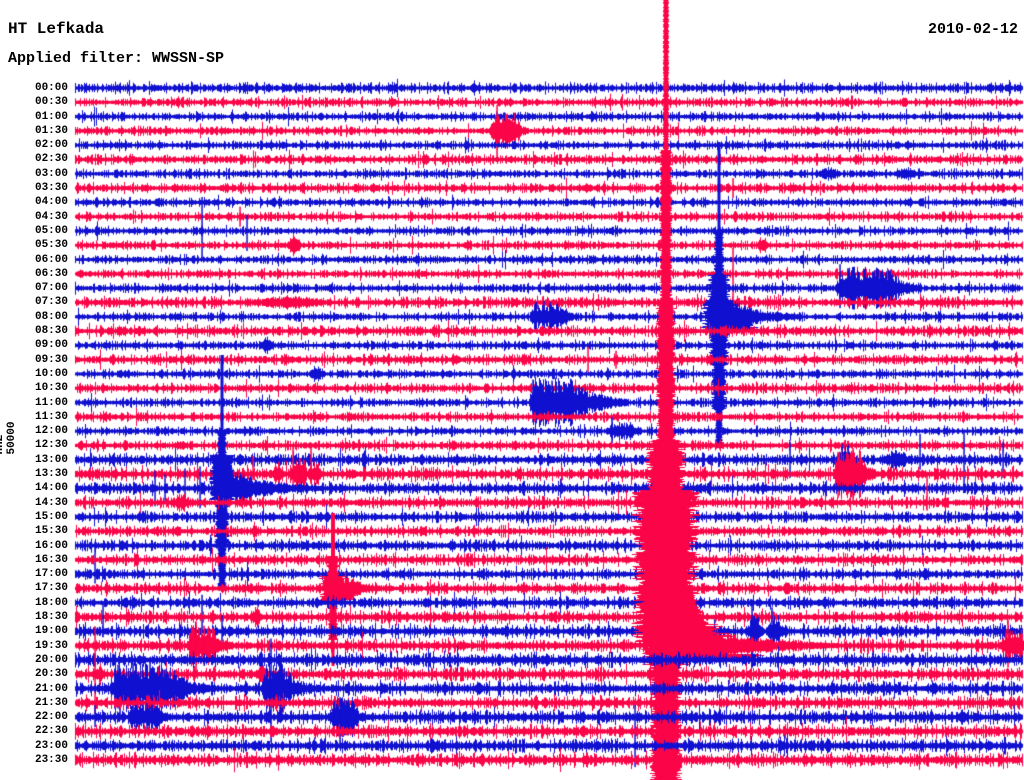 The height and width of the screenshot is (780, 1024). I want to click on time-label-06:00: 06:00, so click(51, 259).